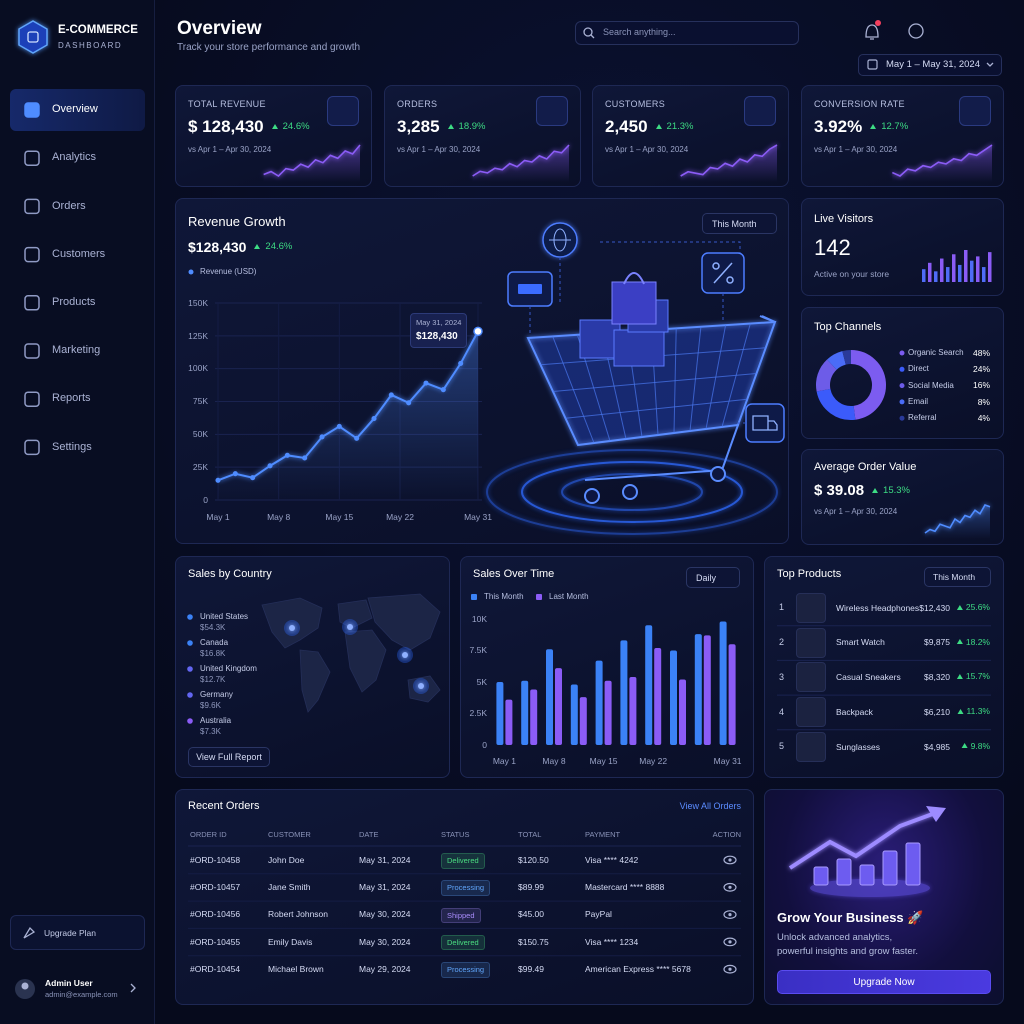 This screenshot has width=1024, height=1024. I want to click on nav-label: Orders, so click(69, 205).